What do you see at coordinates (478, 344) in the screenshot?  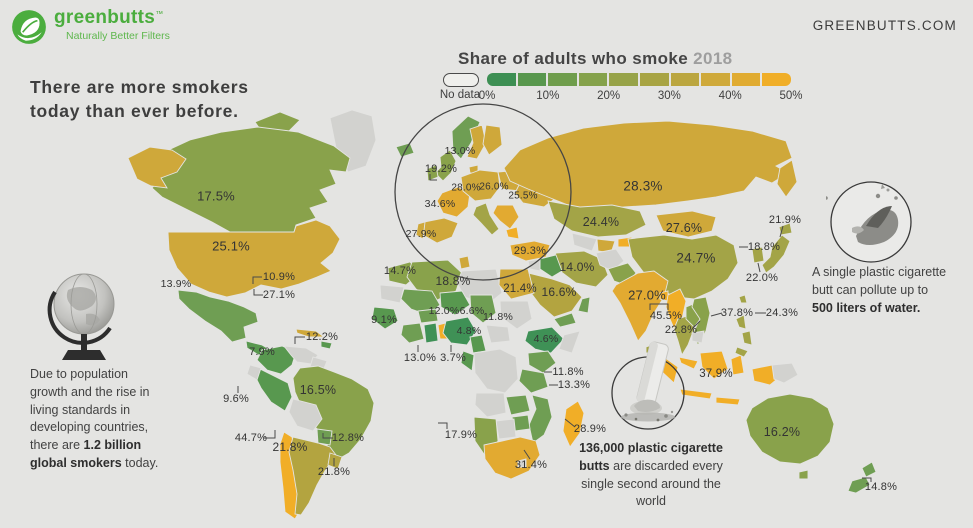 I see `country-cameroon` at bounding box center [478, 344].